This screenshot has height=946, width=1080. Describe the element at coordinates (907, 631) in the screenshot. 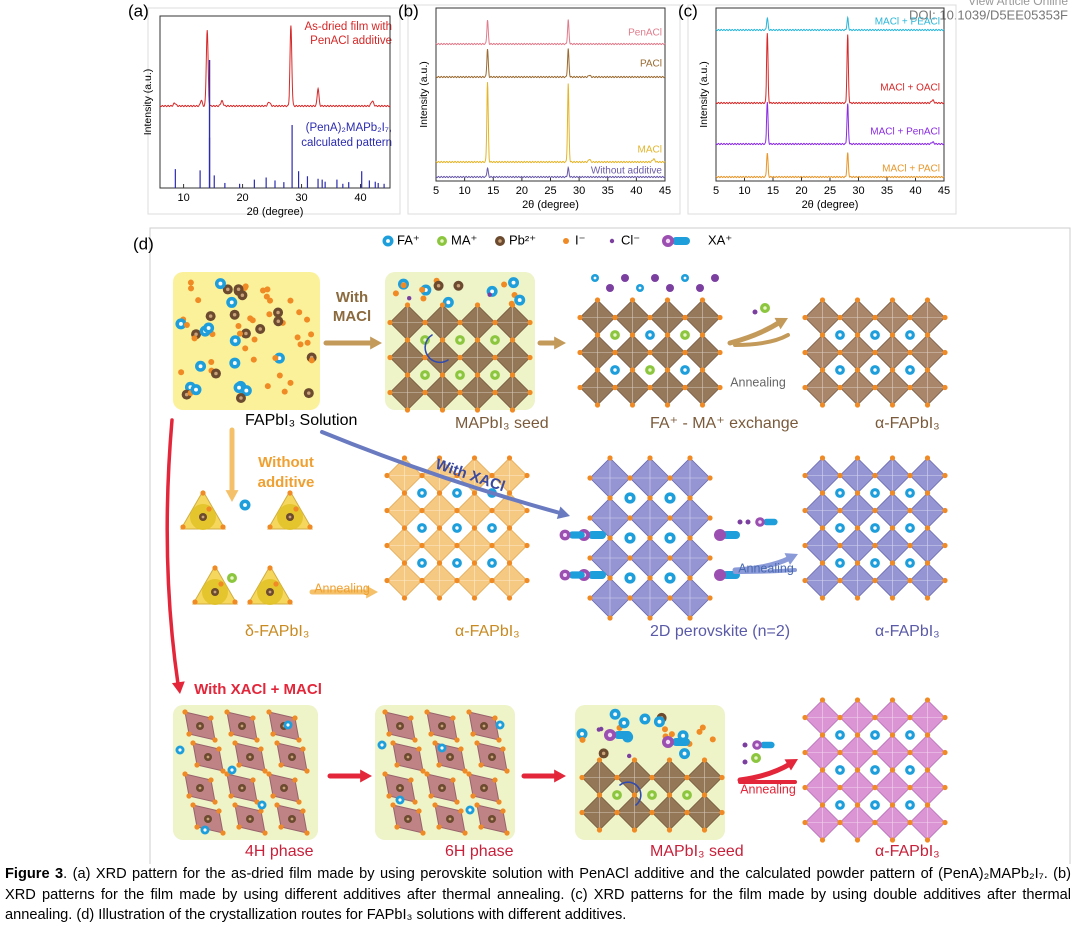

I see `stage-label: α-FAPbI₃` at that location.